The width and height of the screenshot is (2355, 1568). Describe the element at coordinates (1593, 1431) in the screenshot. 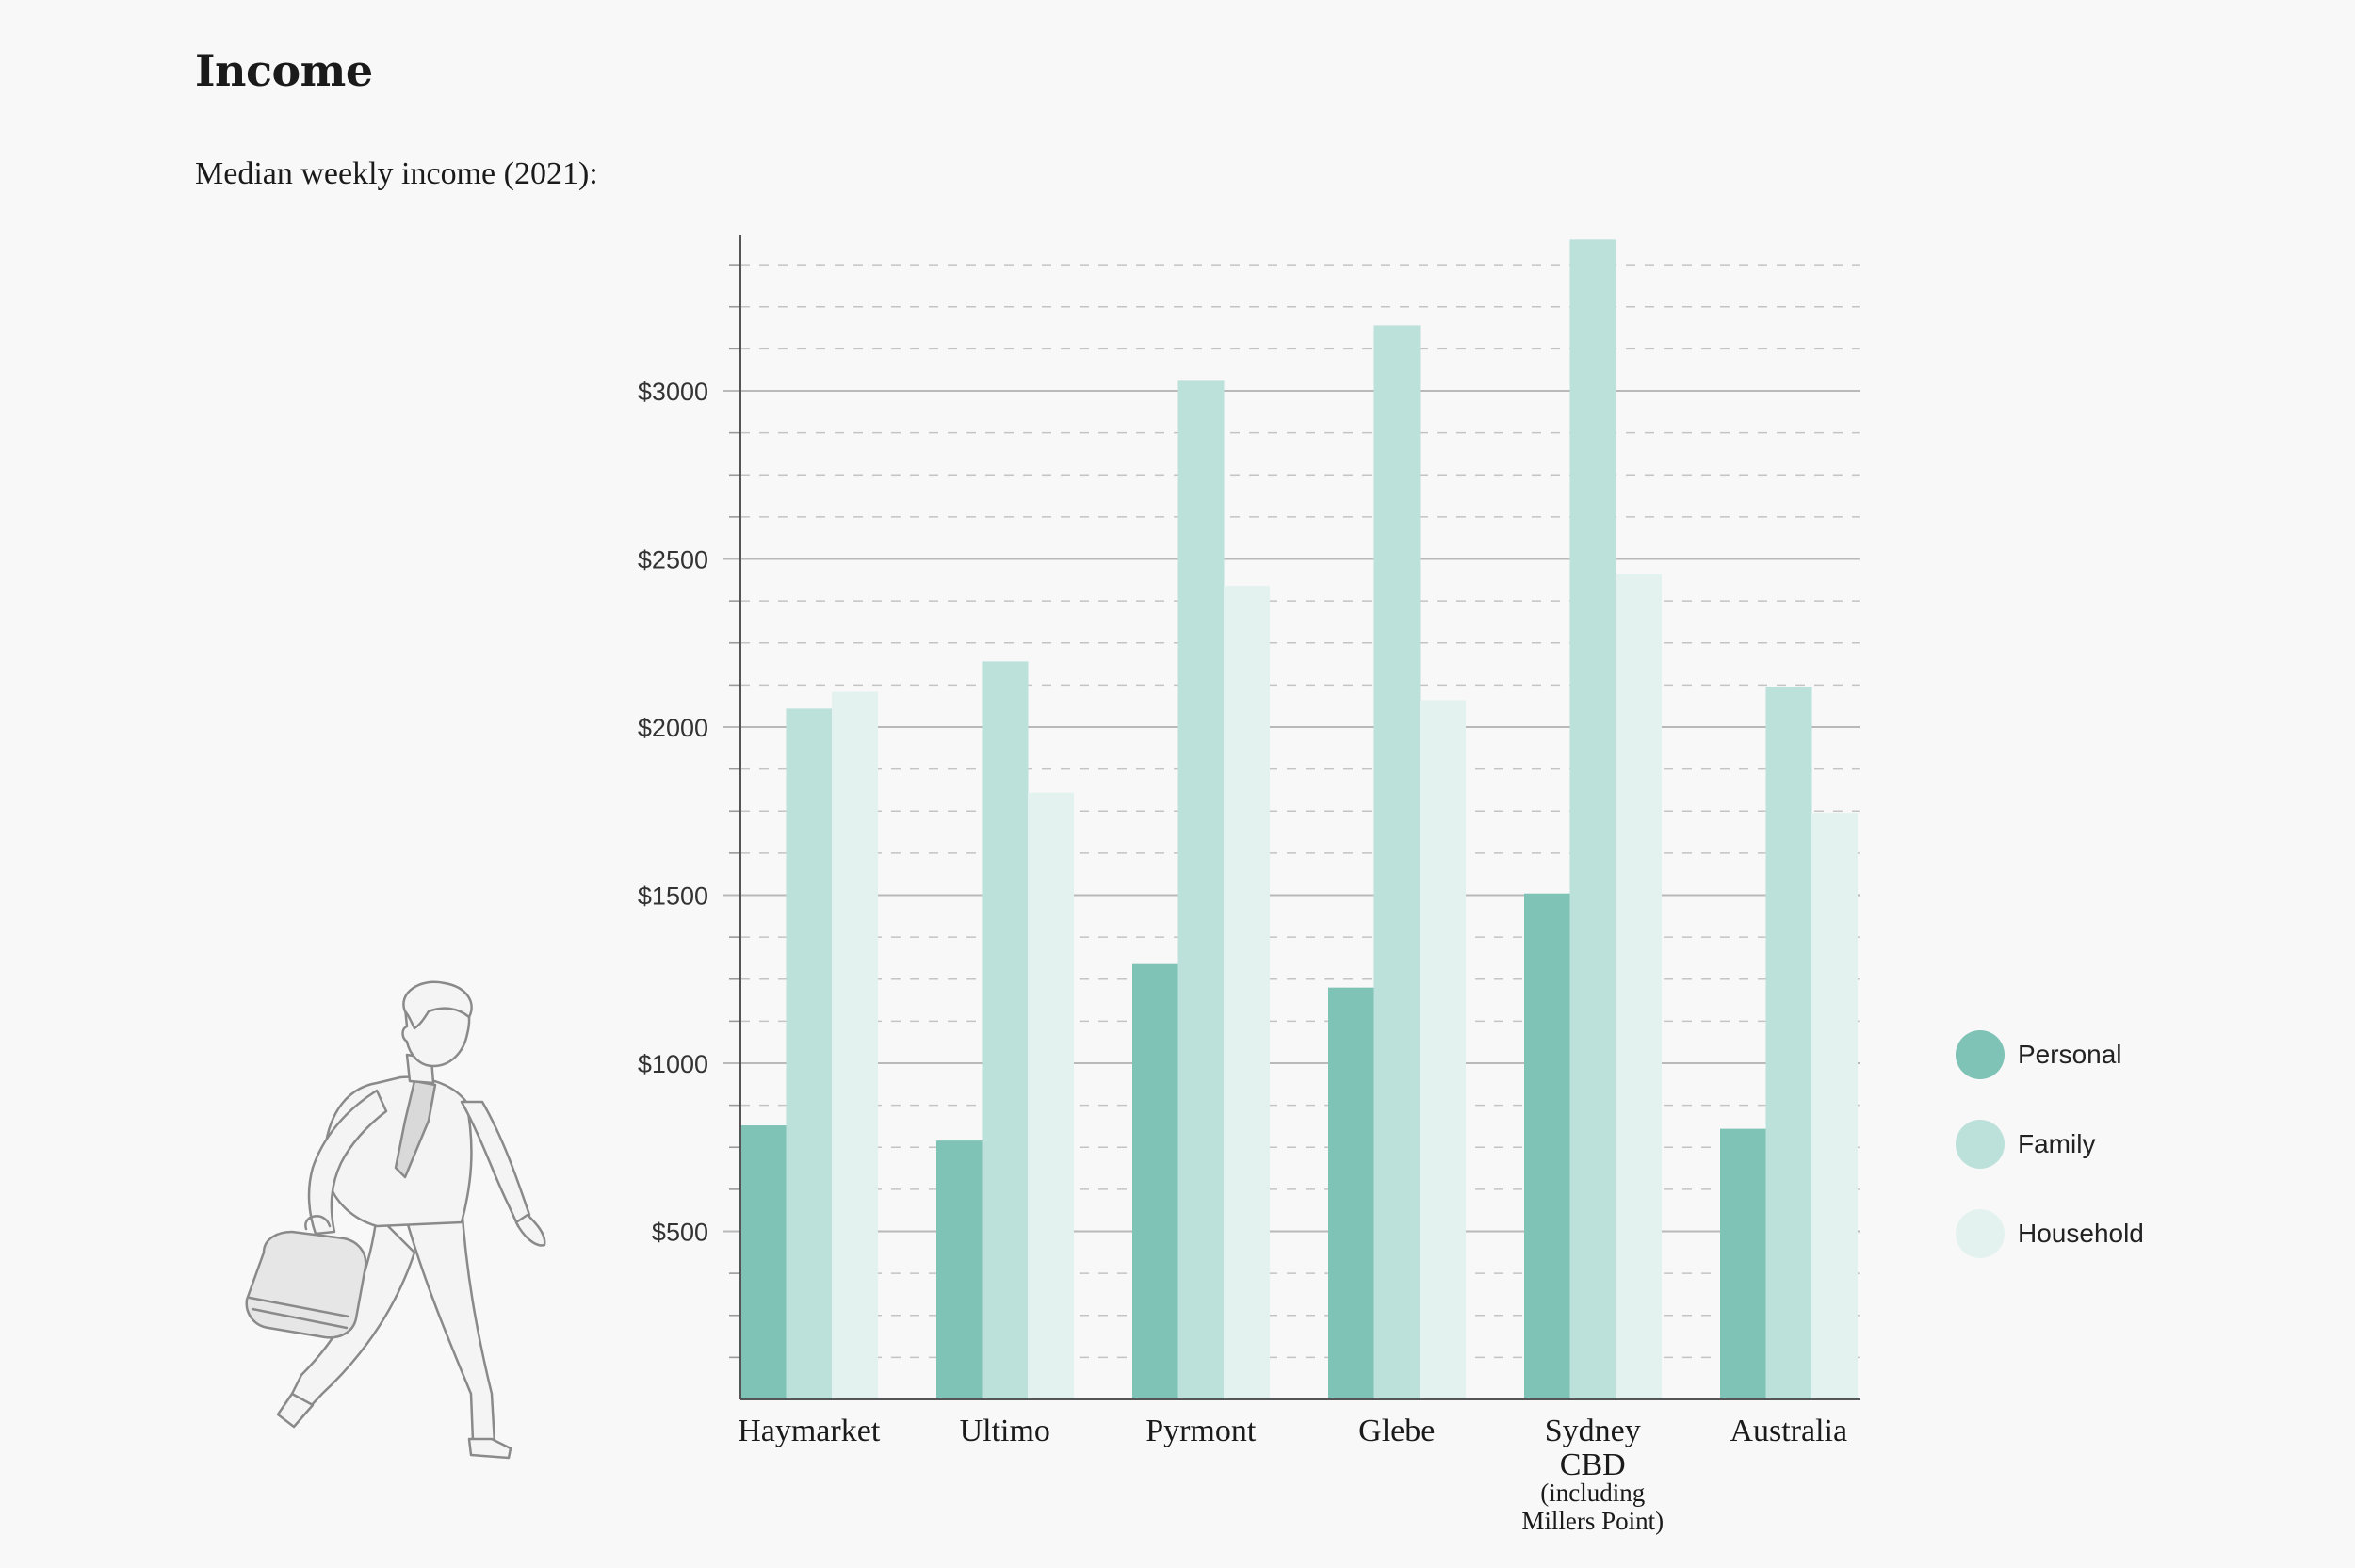

I see `x-category-label: Sydney` at that location.